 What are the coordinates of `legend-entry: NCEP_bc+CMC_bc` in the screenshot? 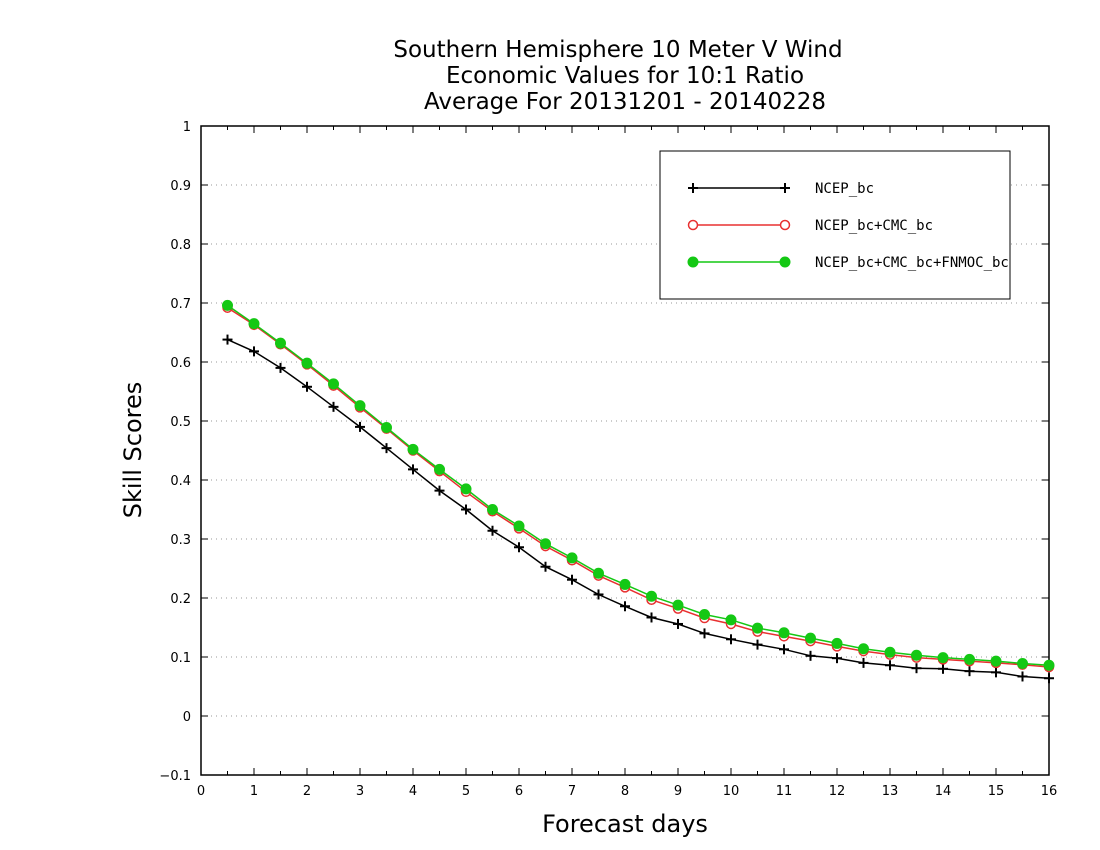 It's located at (810, 226).